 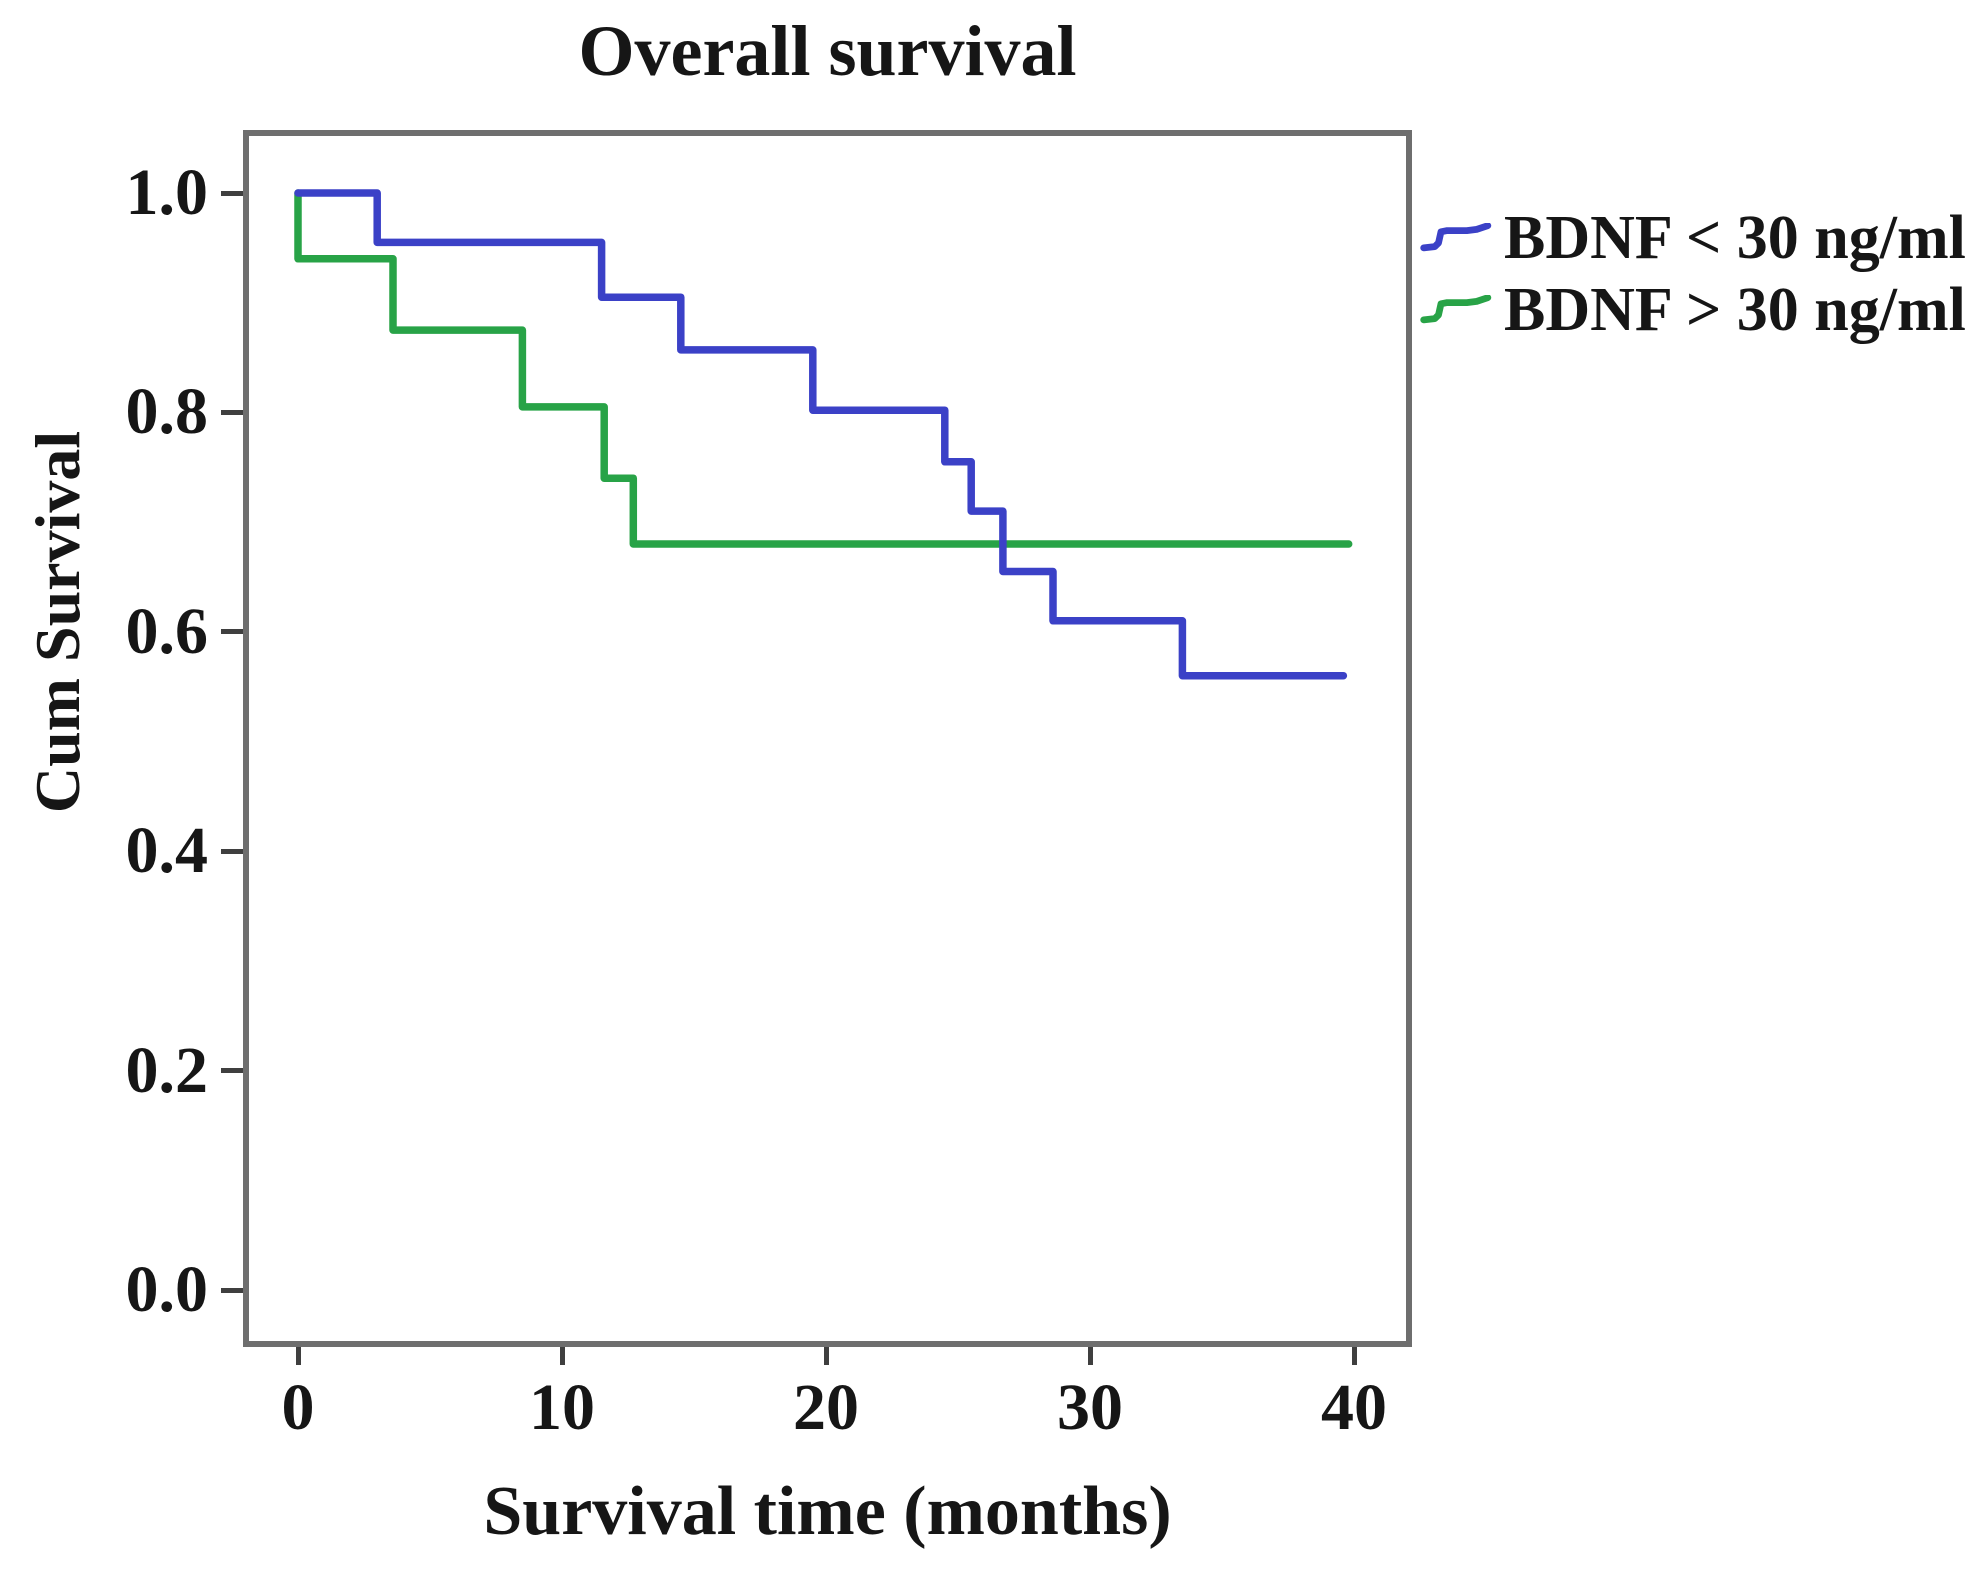 What do you see at coordinates (823, 368) in the screenshot?
I see `series-curve` at bounding box center [823, 368].